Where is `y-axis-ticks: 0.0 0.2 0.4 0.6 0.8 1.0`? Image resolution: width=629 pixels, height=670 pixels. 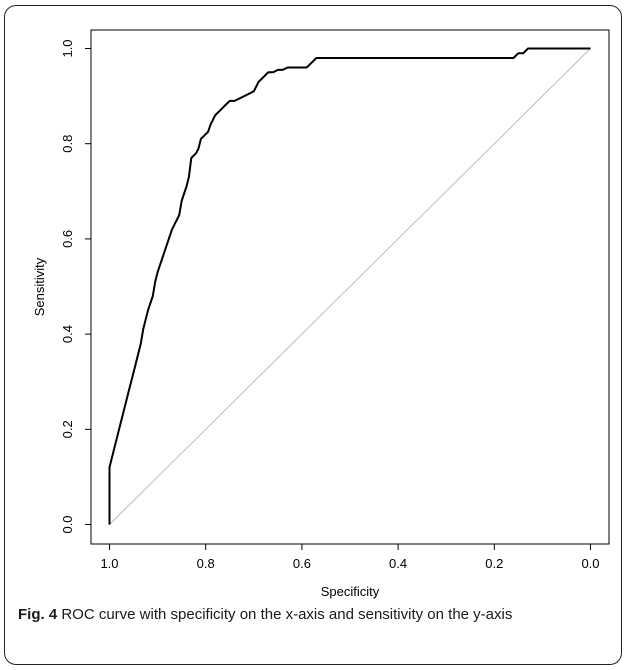 y-axis-ticks: 0.0 0.2 0.4 0.6 0.8 1.0 is located at coordinates (75, 286).